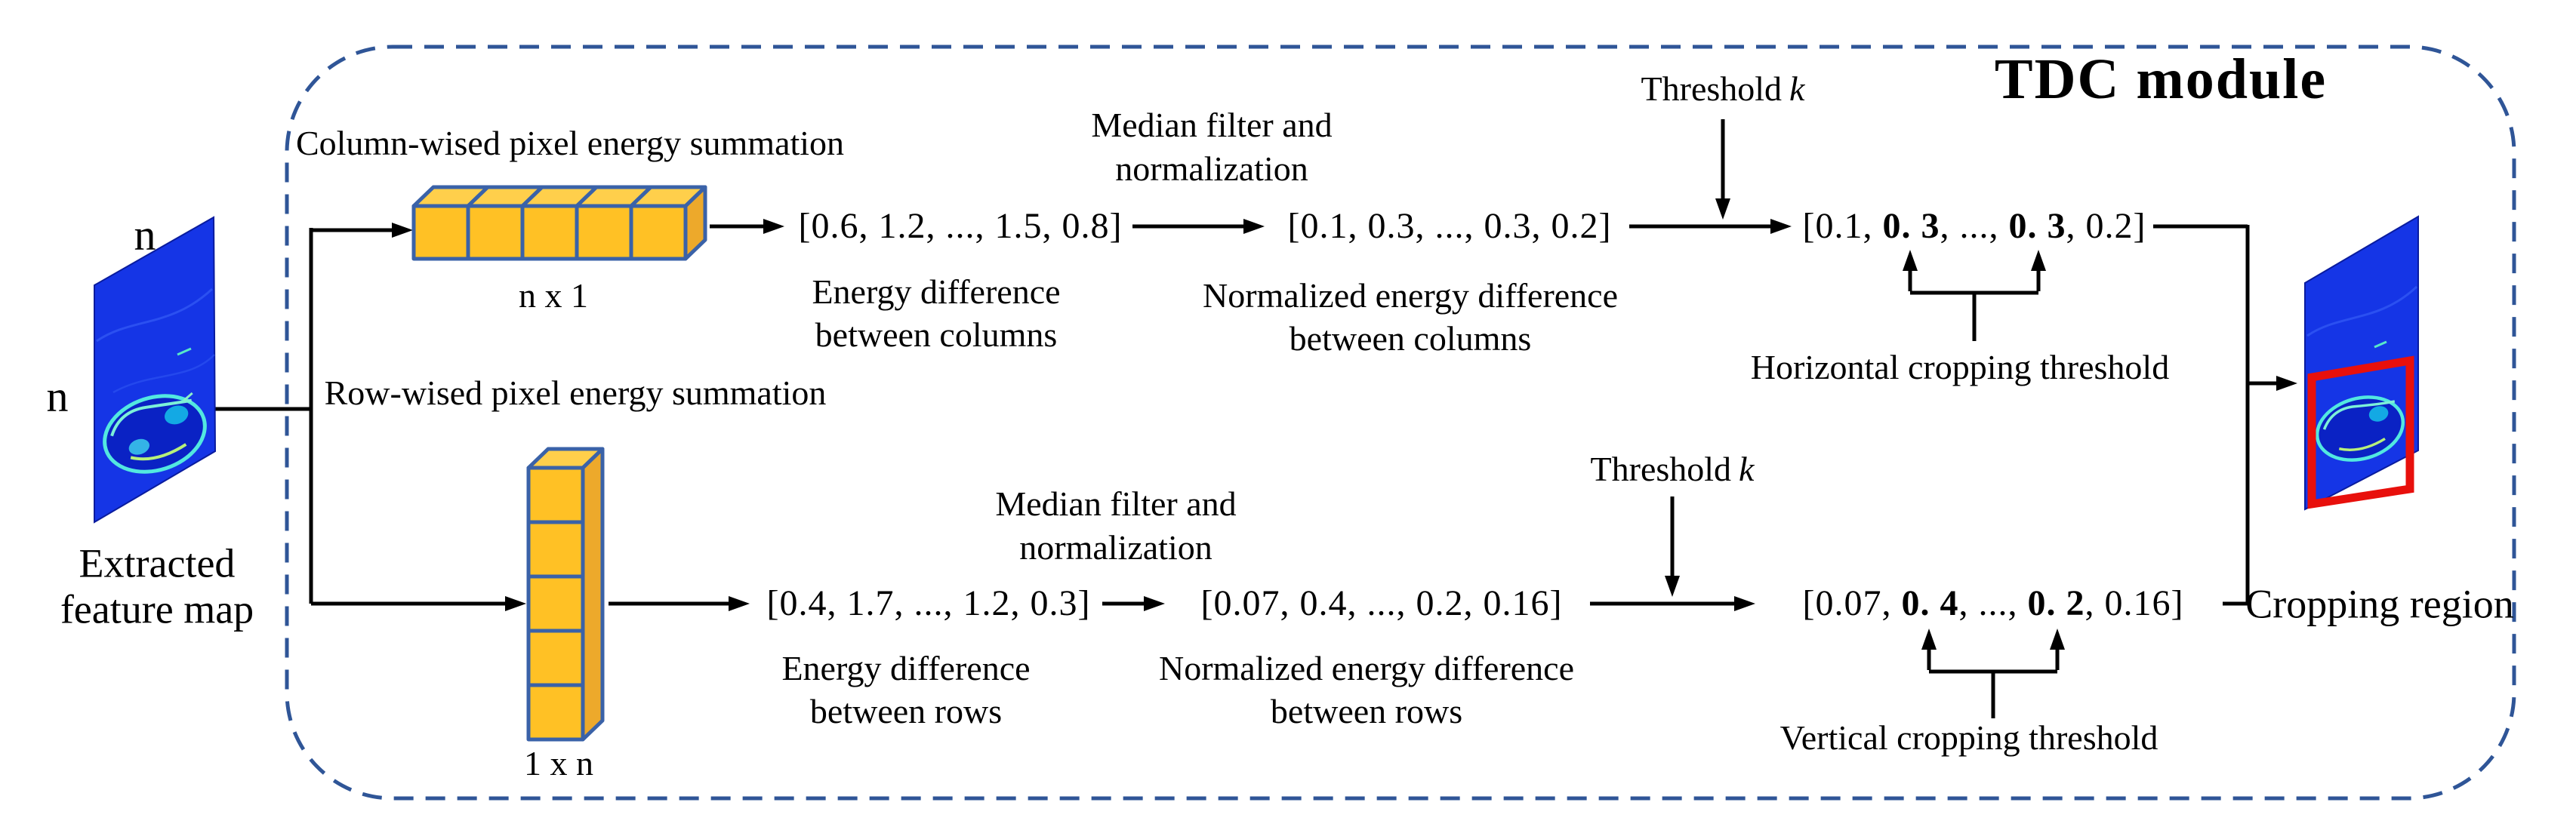 The height and width of the screenshot is (830, 2576). What do you see at coordinates (157, 563) in the screenshot?
I see `feature-map-caption-line1: Extracted` at bounding box center [157, 563].